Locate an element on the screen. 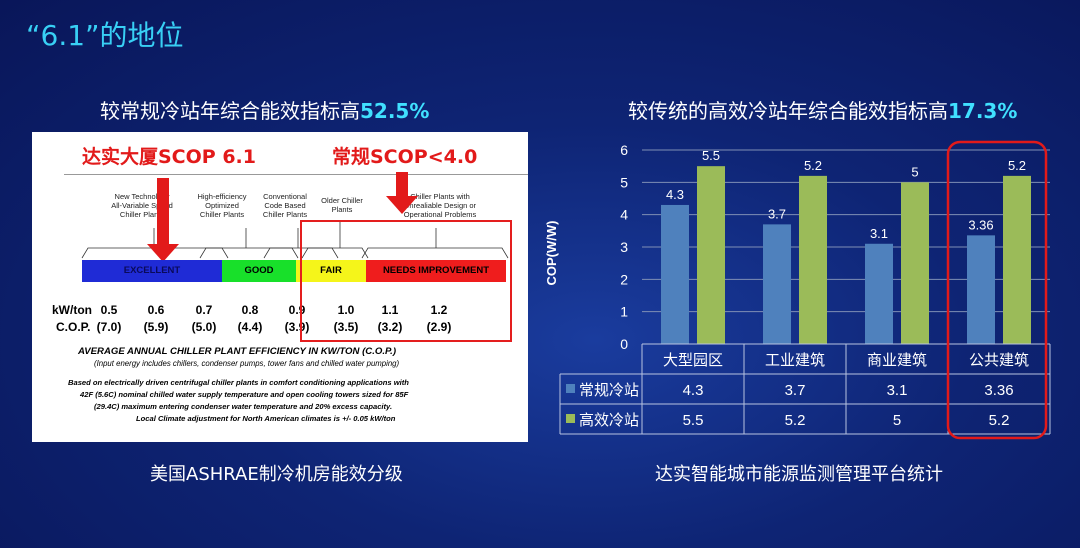  y-tick-label: 2 is located at coordinates (624, 279).